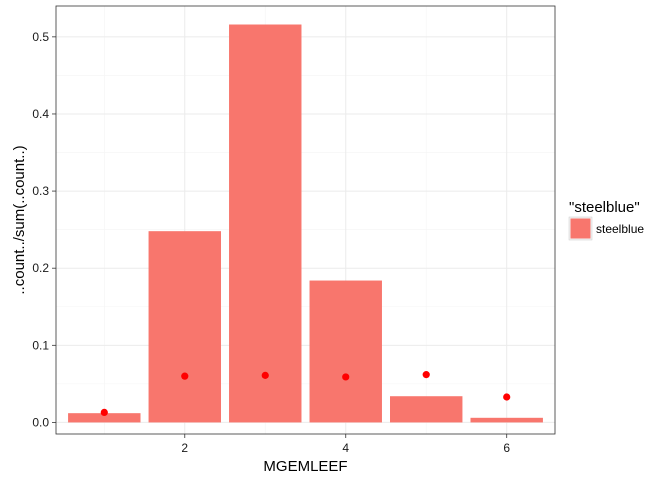 The height and width of the screenshot is (480, 672). I want to click on y-tick-label: 0.0, so click(40, 422).